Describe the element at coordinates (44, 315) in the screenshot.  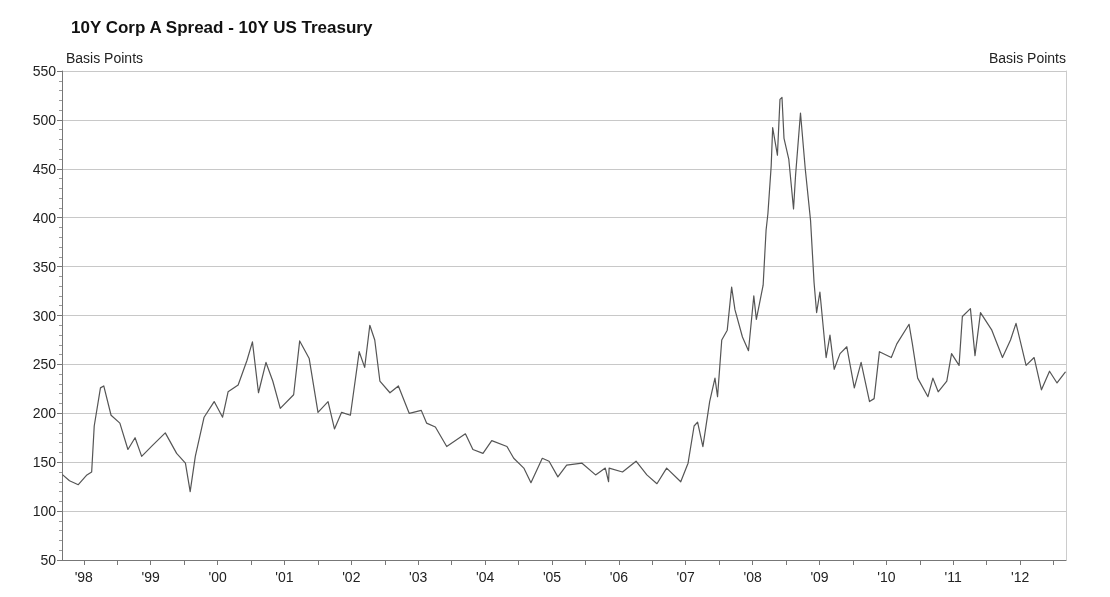
I see `y-tick-label: 300` at that location.